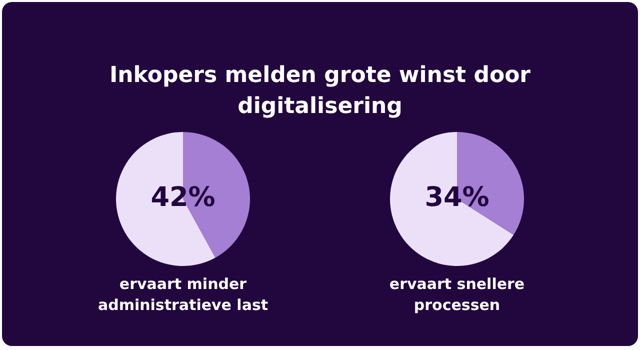 Image resolution: width=640 pixels, height=350 pixels. Describe the element at coordinates (183, 295) in the screenshot. I see `text: ervaart minder administratieve last` at that location.